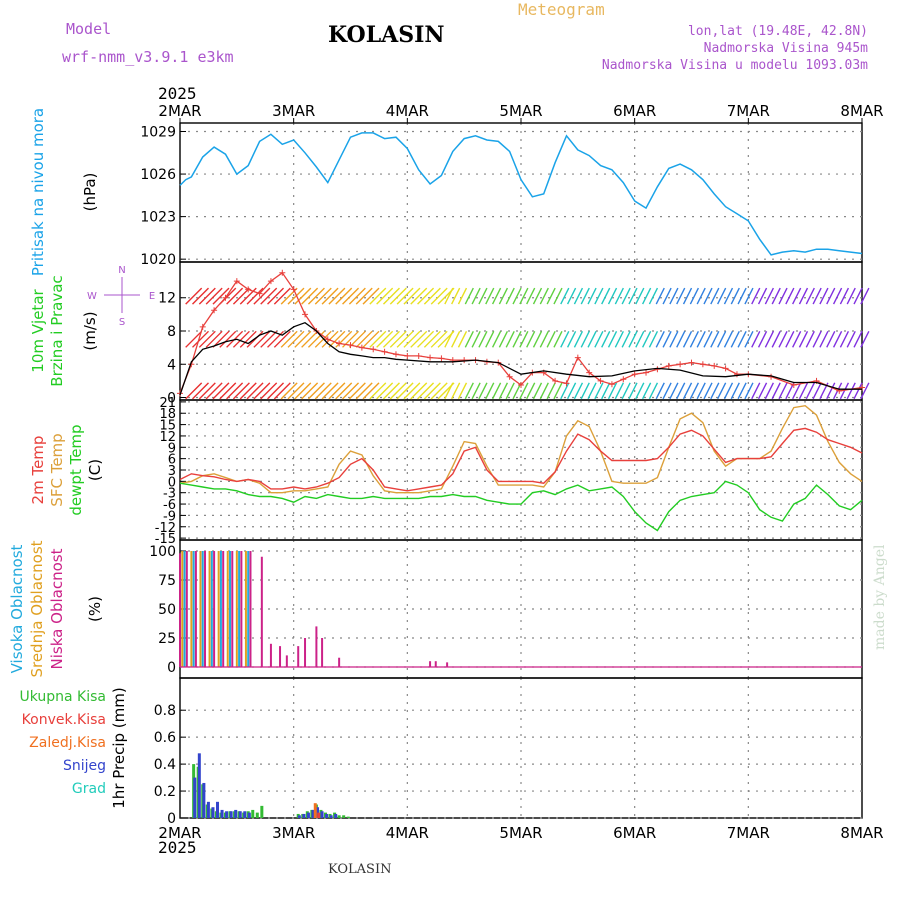 The image size is (900, 900). I want to click on ytick-label: 0.2, so click(165, 792).